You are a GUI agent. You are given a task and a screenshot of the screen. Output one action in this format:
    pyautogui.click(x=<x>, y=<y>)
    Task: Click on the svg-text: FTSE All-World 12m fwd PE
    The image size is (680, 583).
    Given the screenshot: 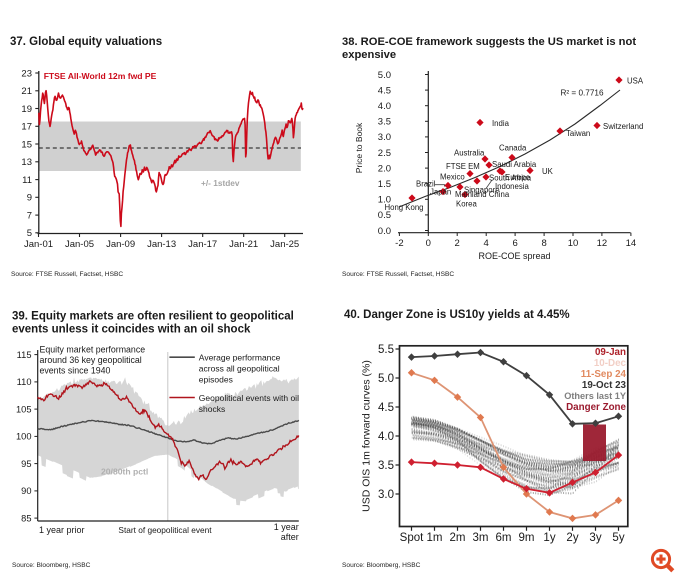 What is the action you would take?
    pyautogui.click(x=100, y=76)
    